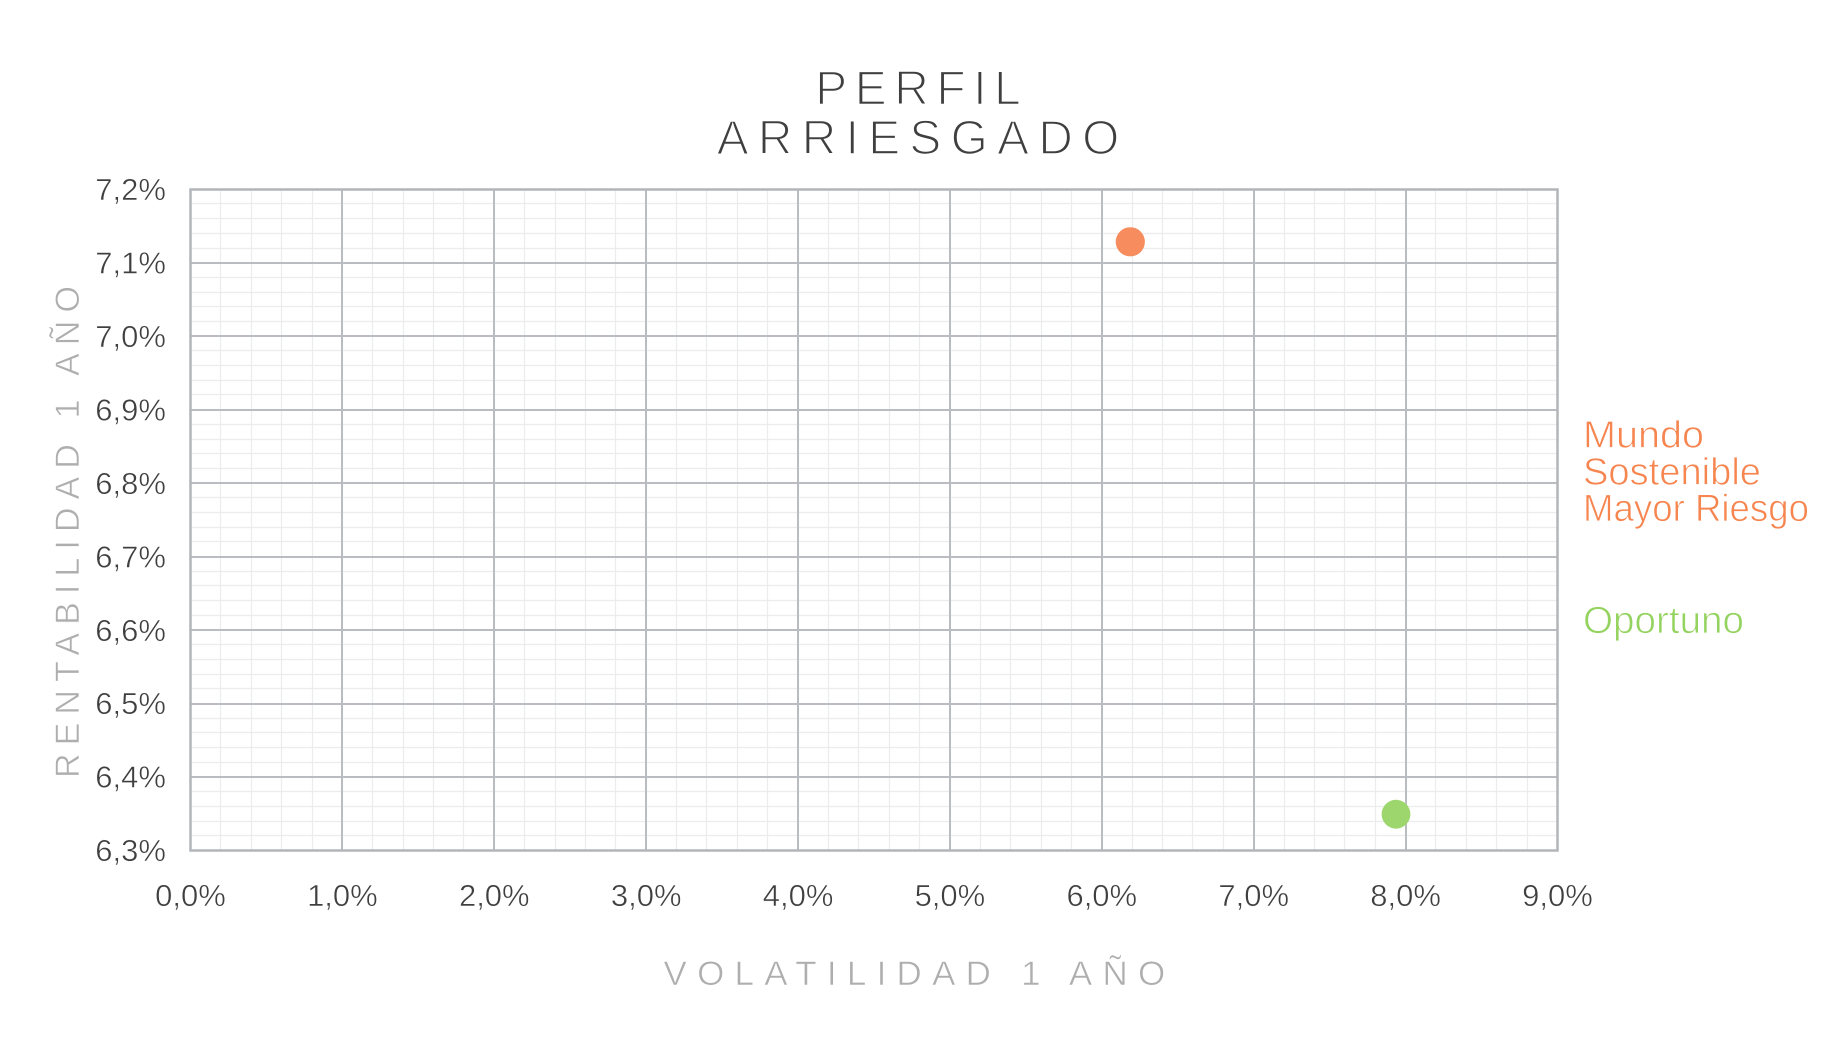 The image size is (1840, 1056). I want to click on svg-text: 5,0%, so click(950, 895).